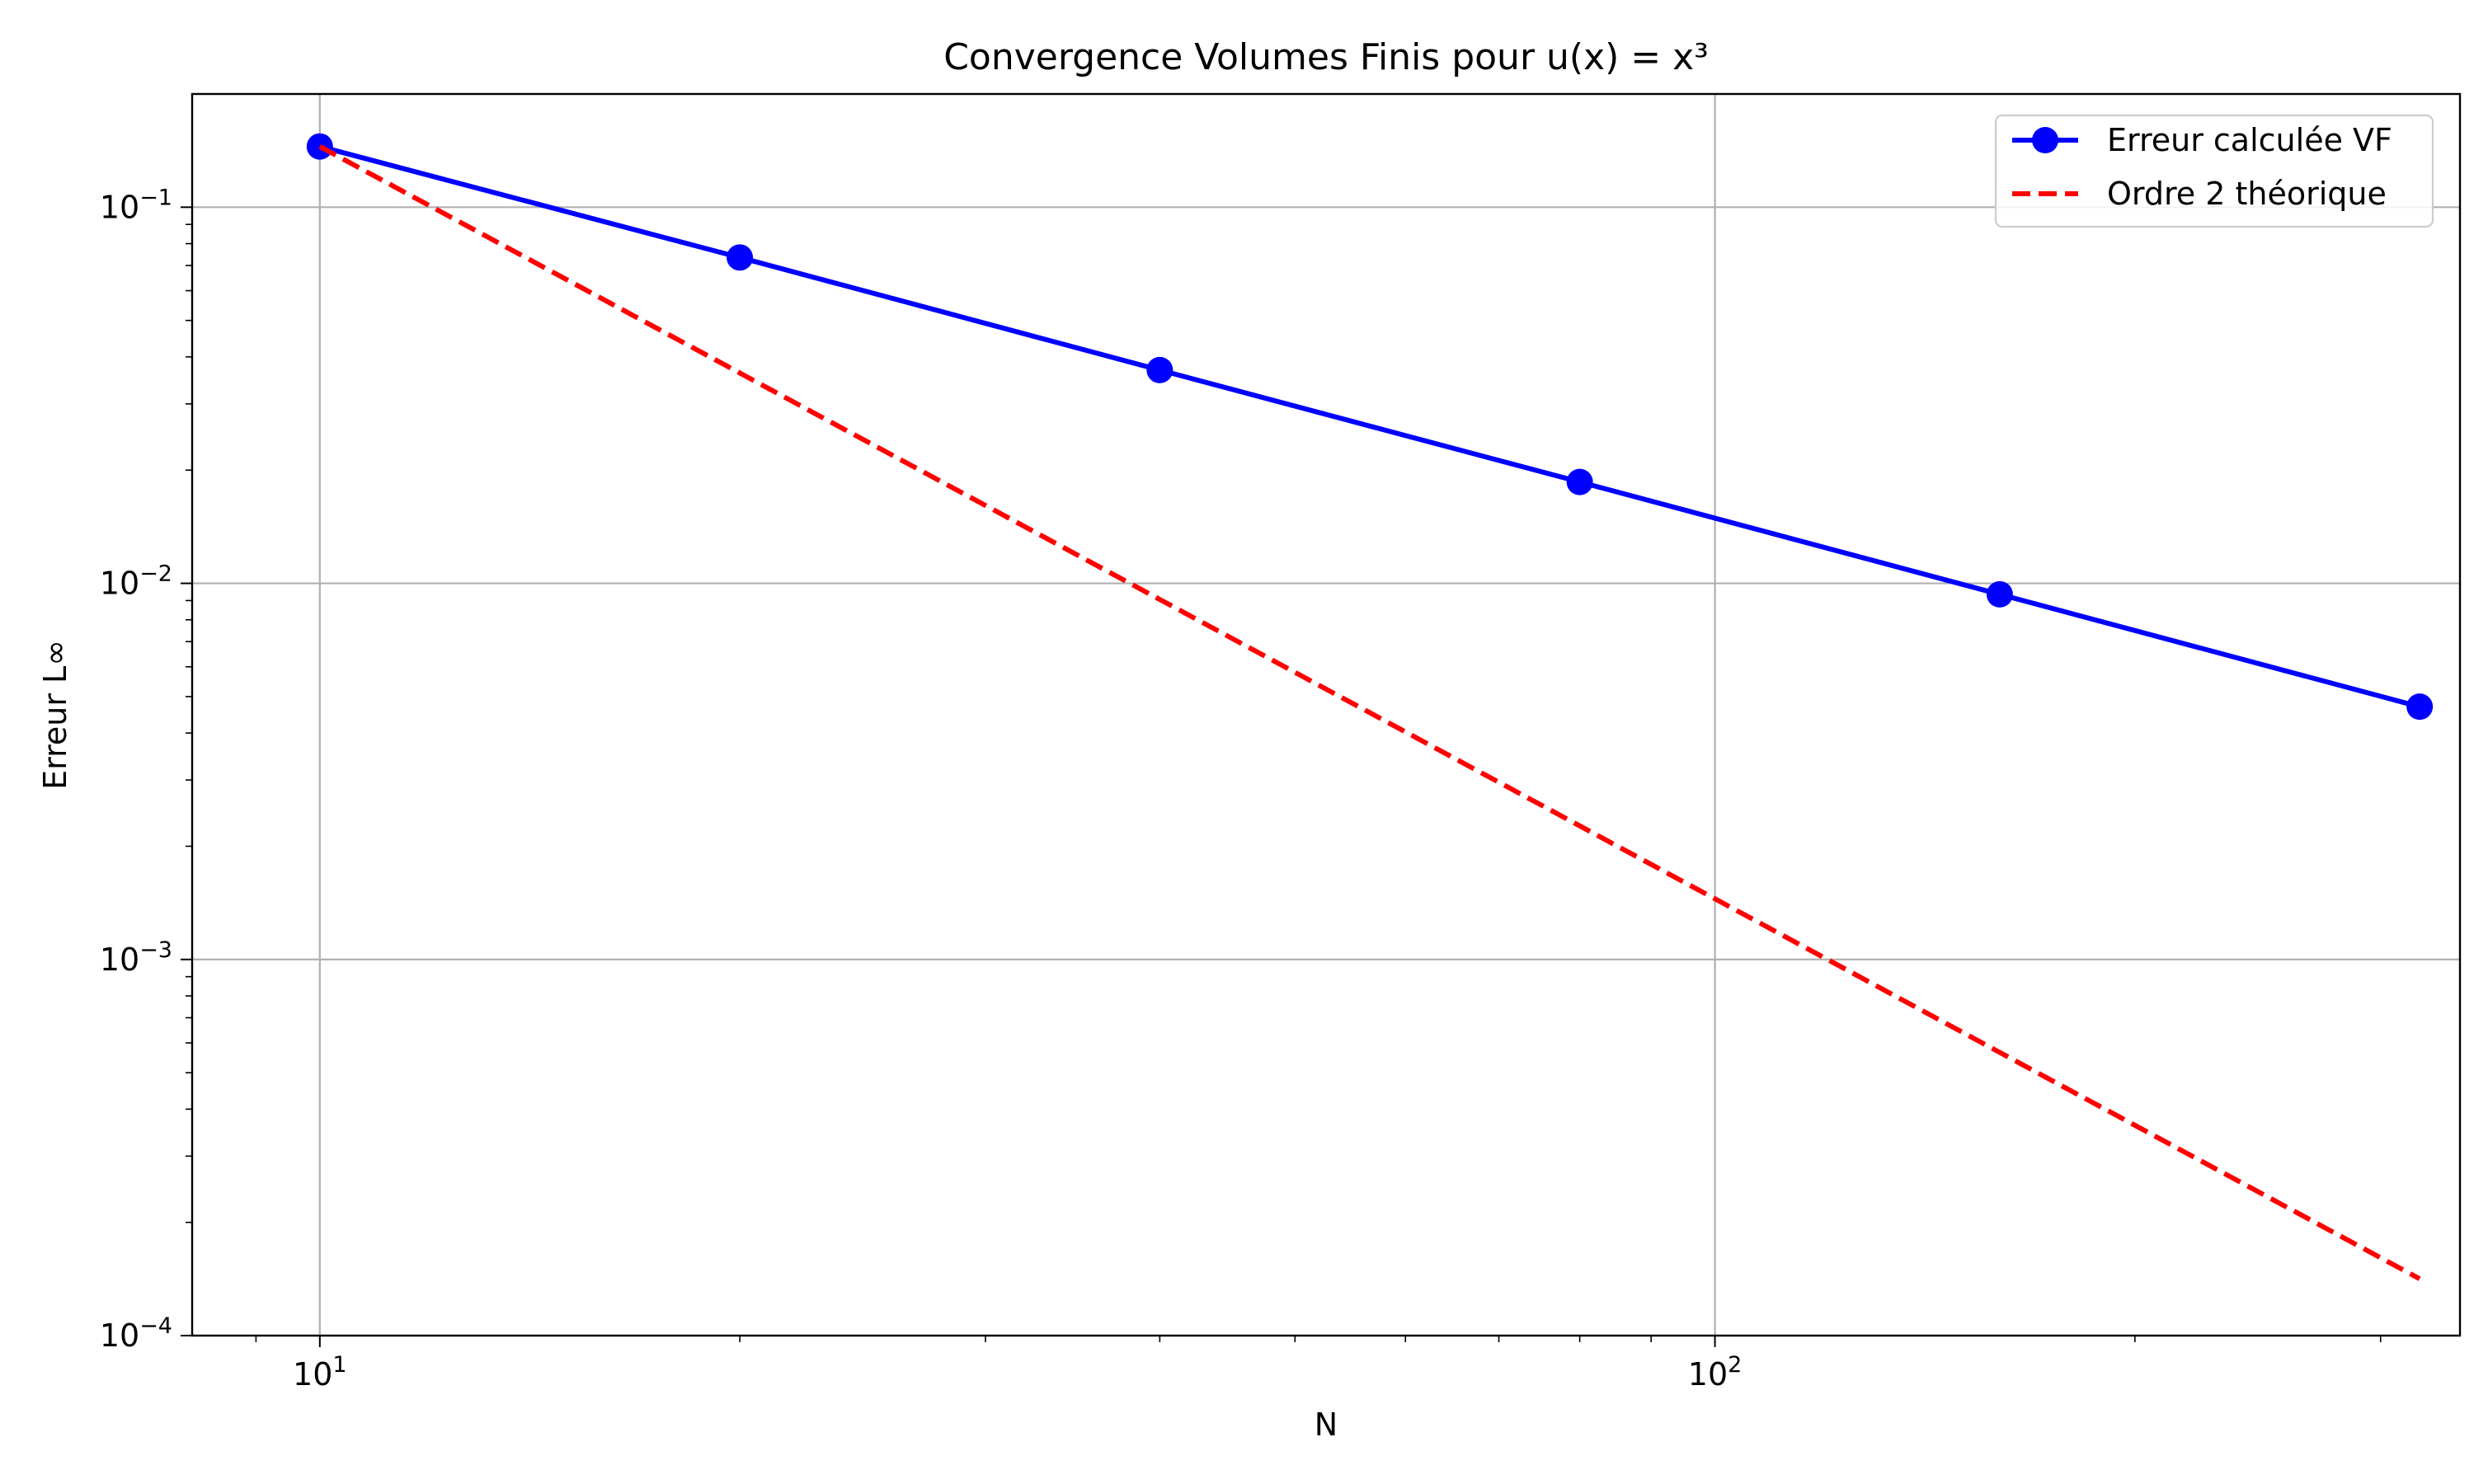  Describe the element at coordinates (136, 957) in the screenshot. I see `y-tick-label-2: 10⁻³` at that location.